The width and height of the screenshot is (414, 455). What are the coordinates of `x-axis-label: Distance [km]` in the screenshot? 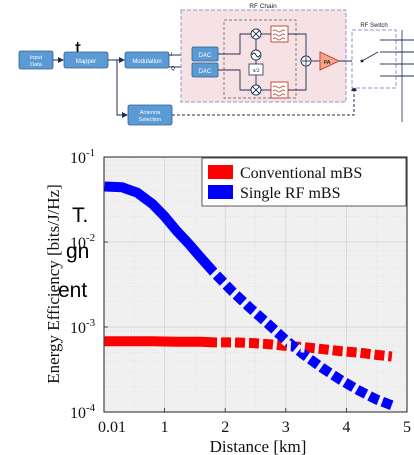 It's located at (258, 446).